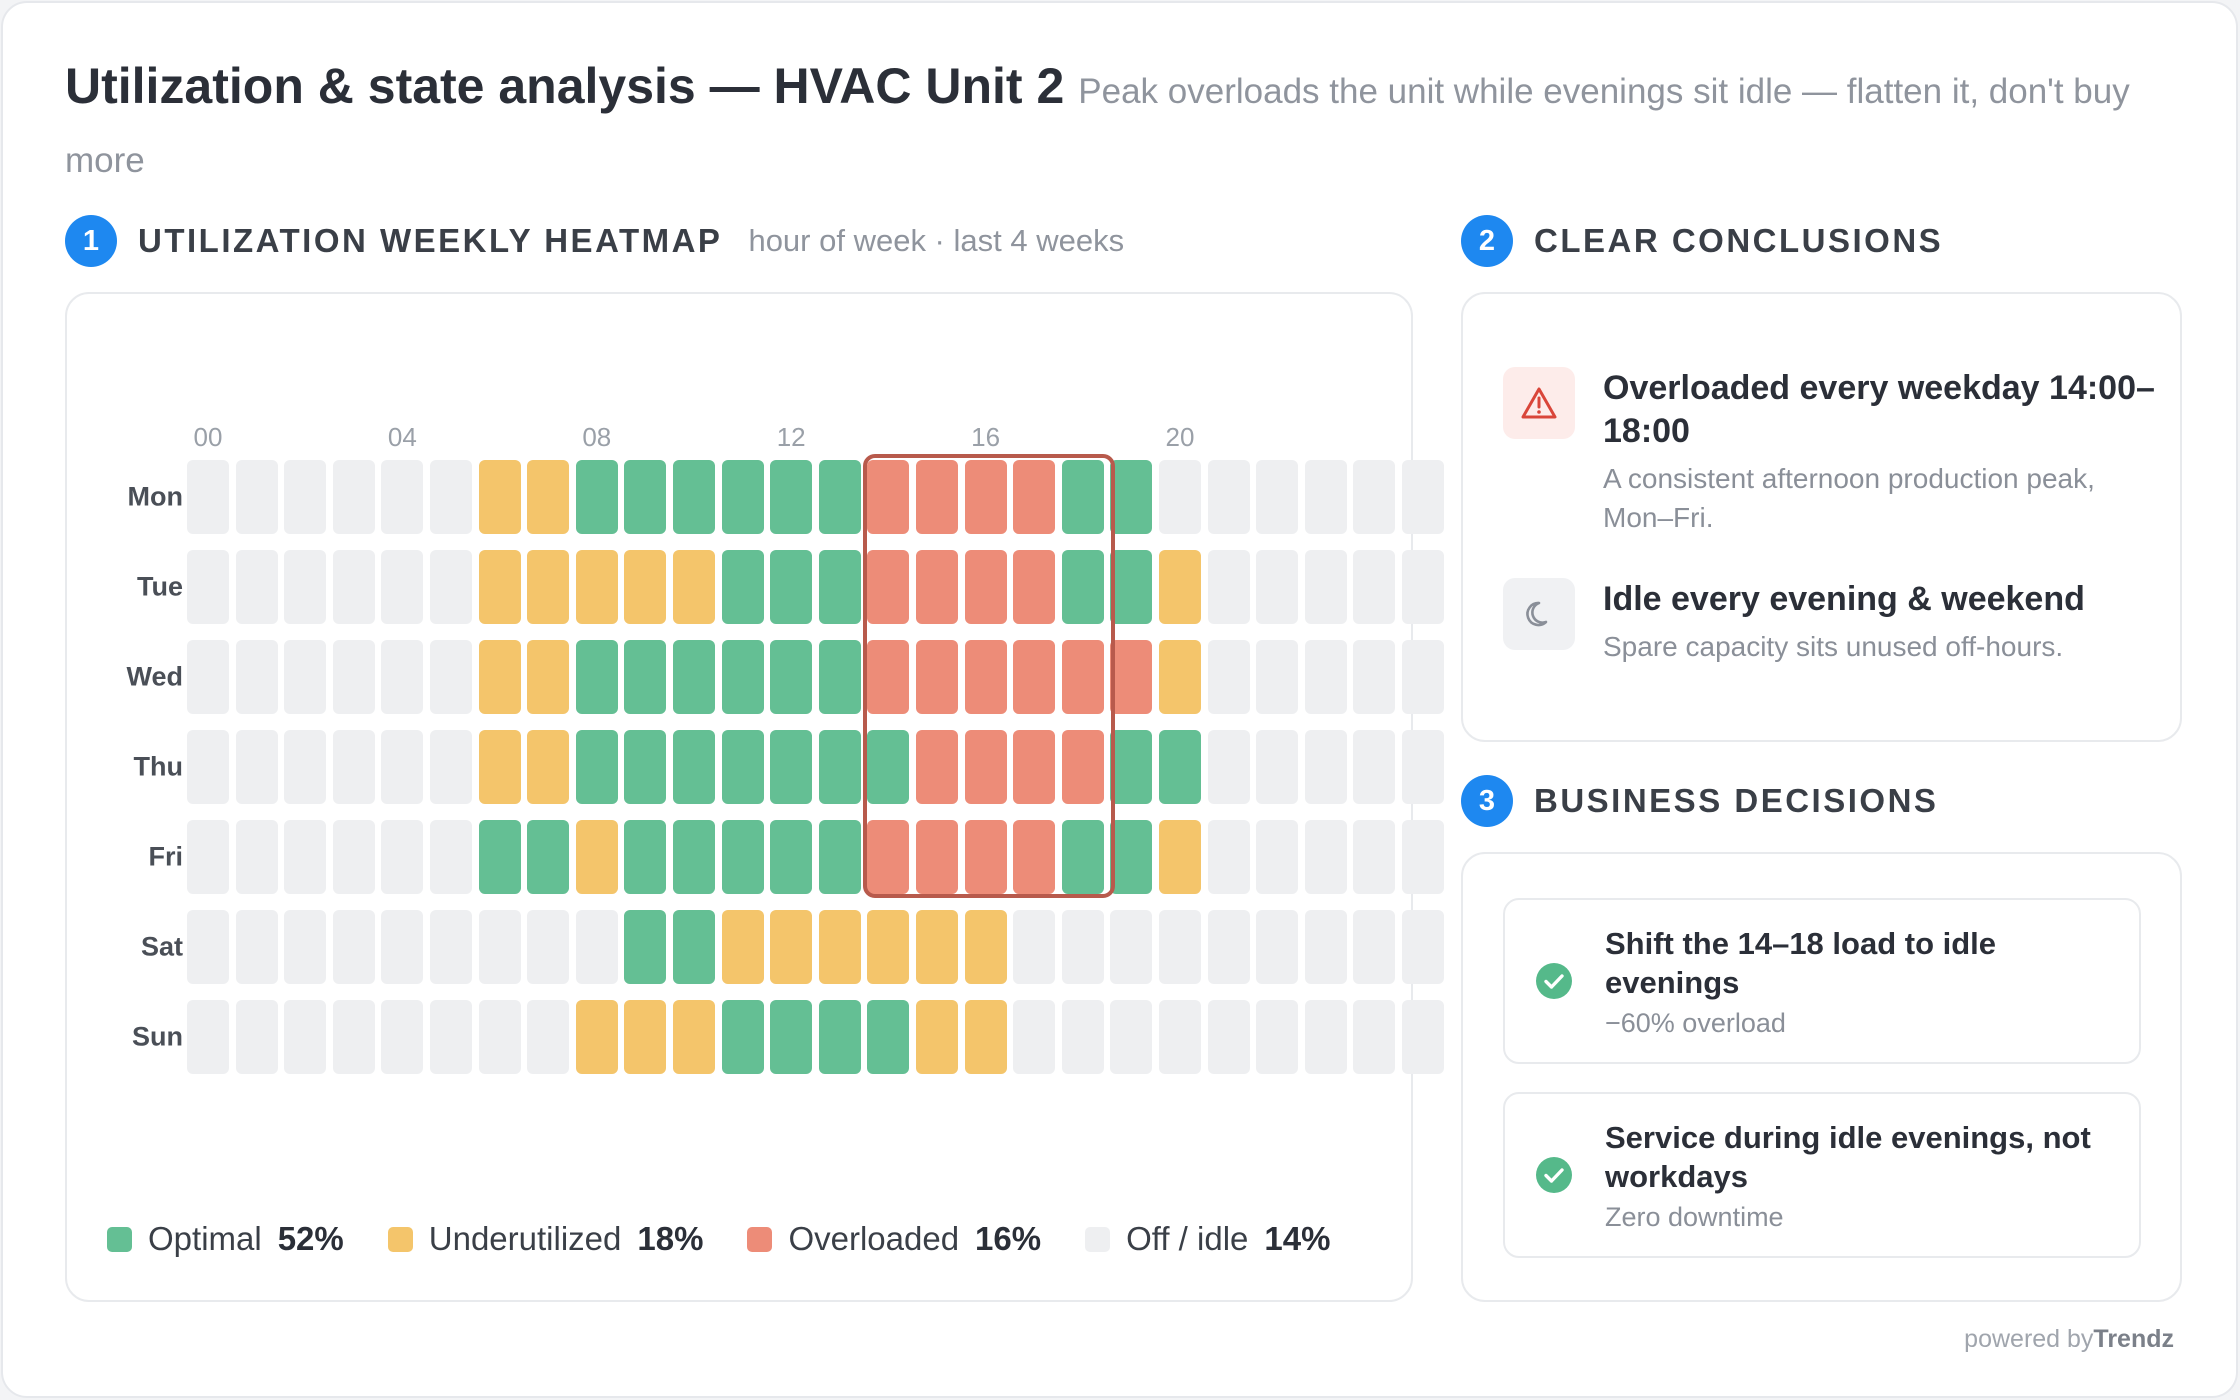  I want to click on legend-label: Off / idle, so click(1187, 1238).